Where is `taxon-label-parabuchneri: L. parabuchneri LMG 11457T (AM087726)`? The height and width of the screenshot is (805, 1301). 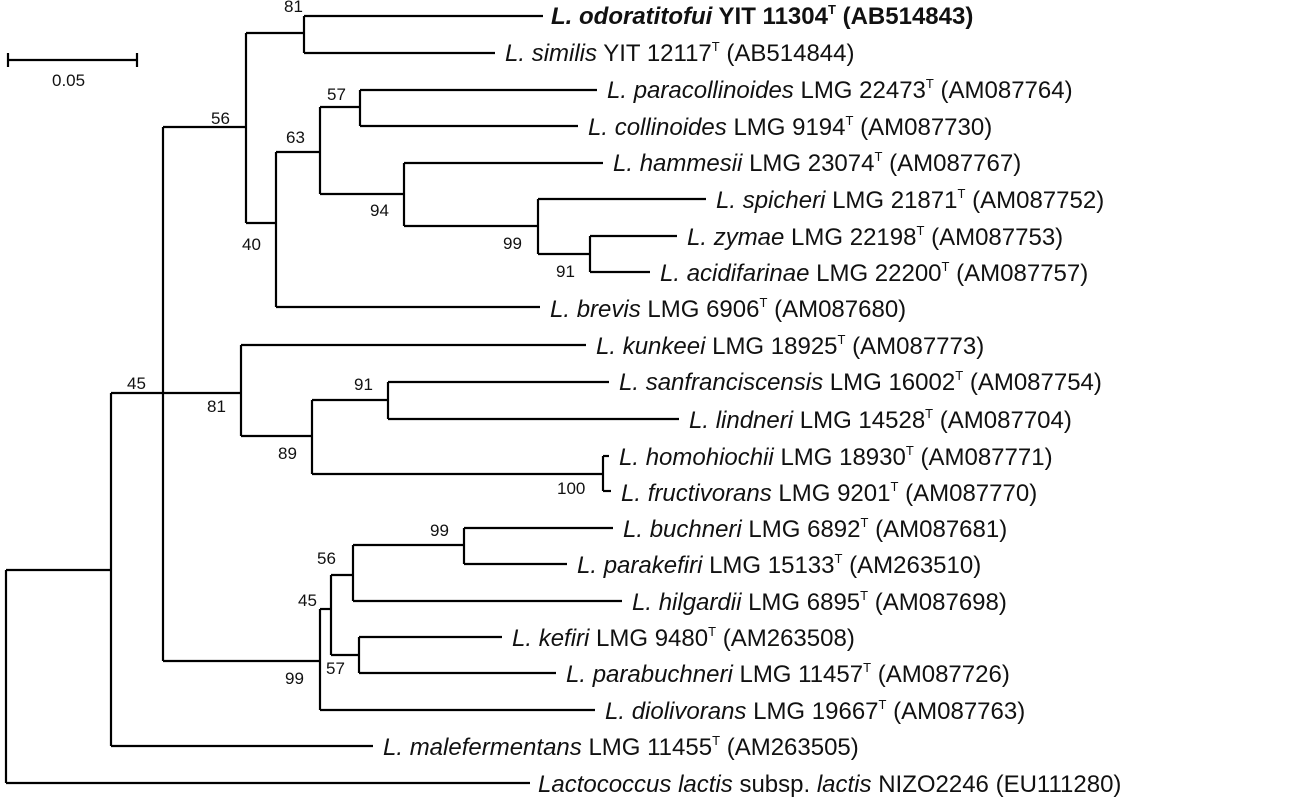
taxon-label-parabuchneri: L. parabuchneri LMG 11457T (AM087726) is located at coordinates (788, 674).